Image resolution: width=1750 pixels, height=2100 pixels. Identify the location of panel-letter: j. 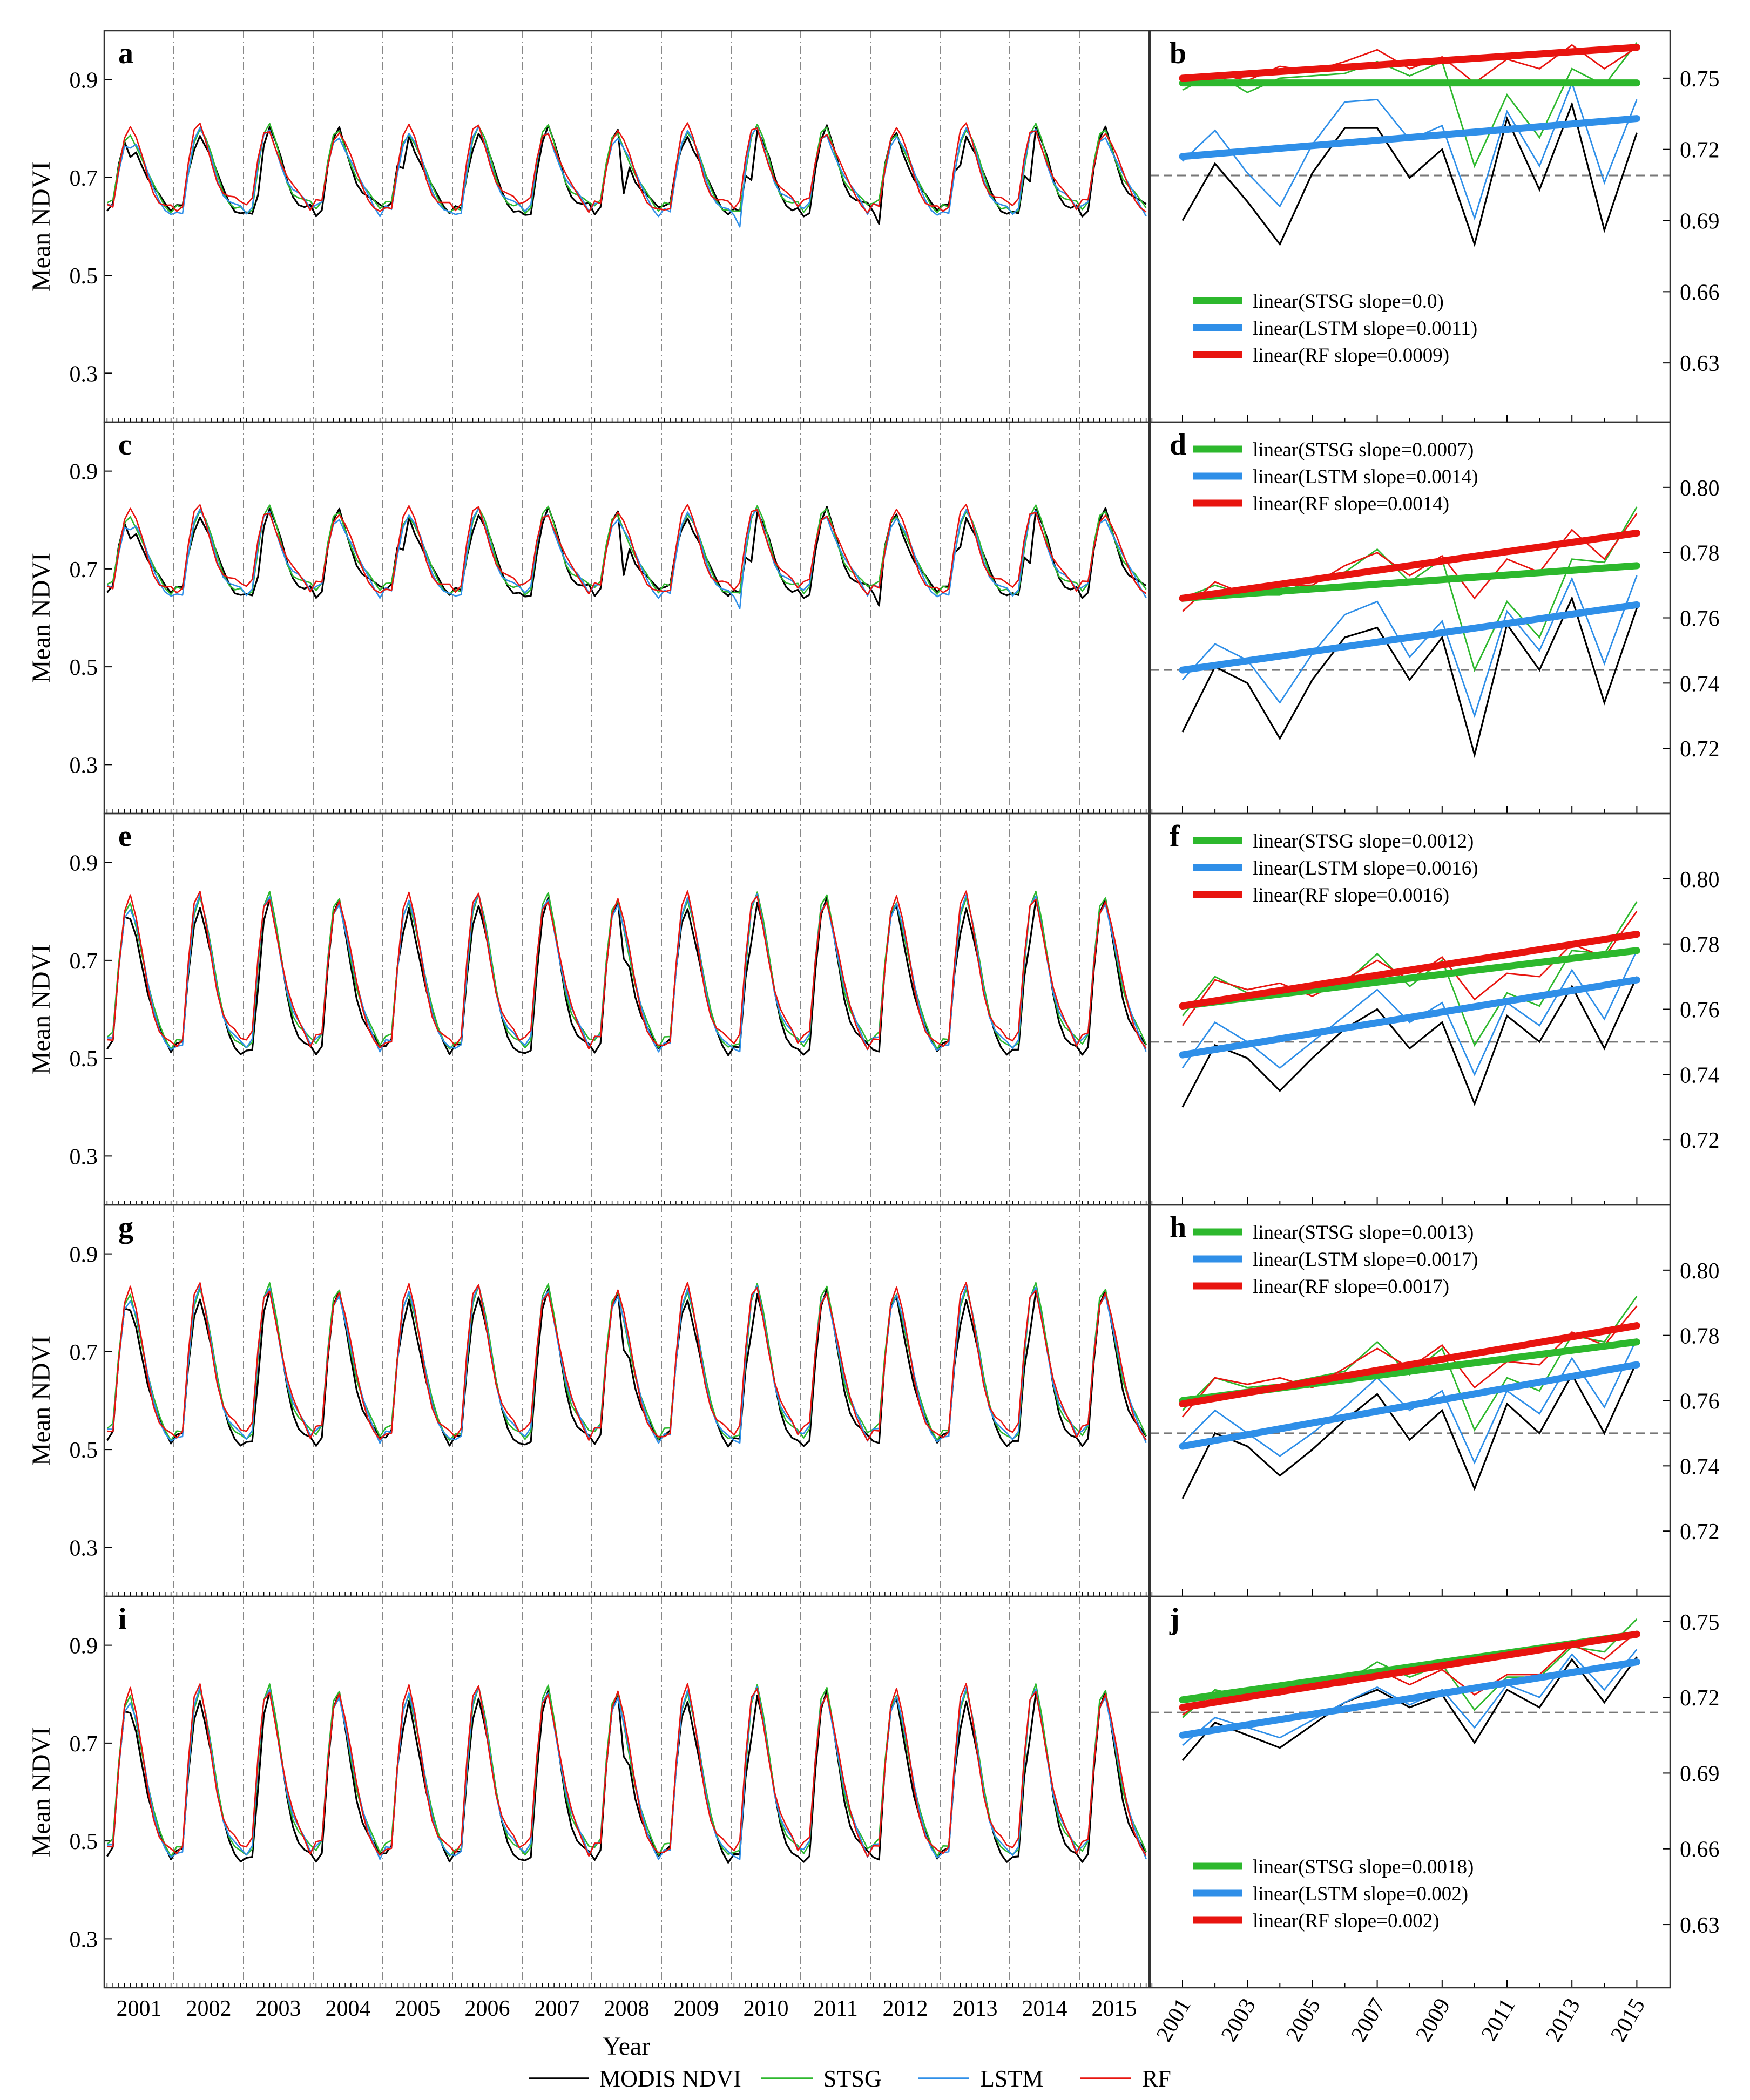
(1174, 1619).